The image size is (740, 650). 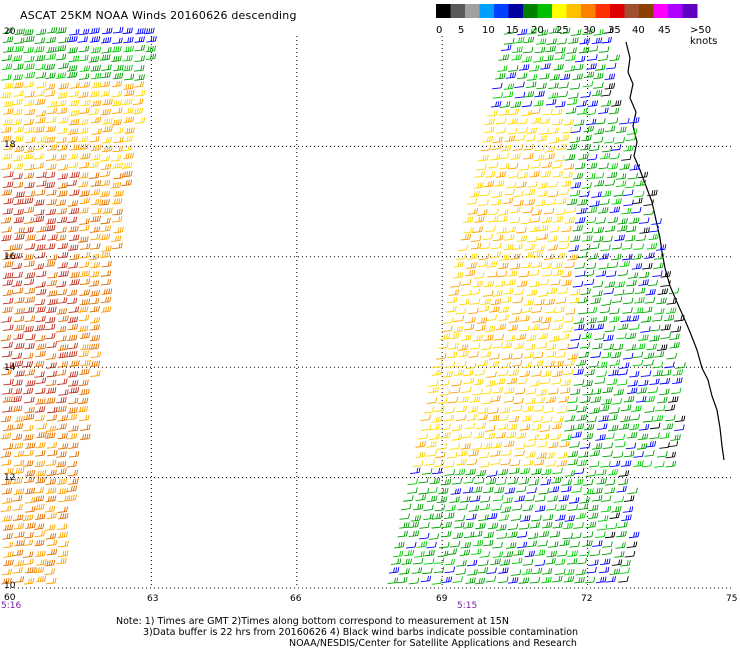 What do you see at coordinates (10, 257) in the screenshot?
I see `lat-label-16: 16` at bounding box center [10, 257].